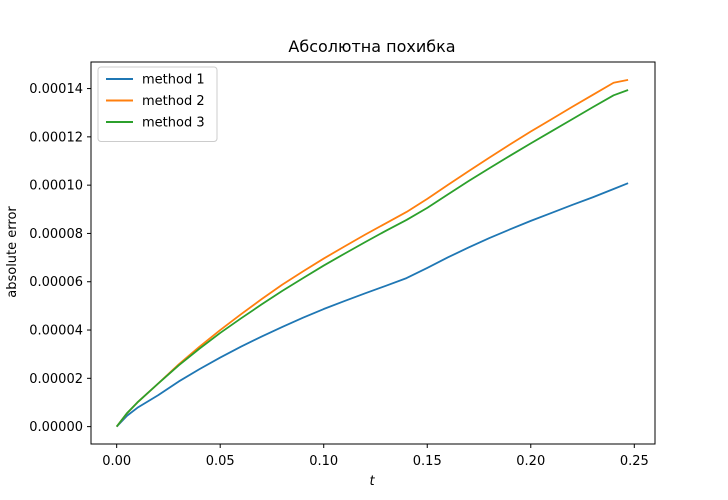 Image resolution: width=728 pixels, height=500 pixels. Describe the element at coordinates (173, 123) in the screenshot. I see `legend-label: method 3` at that location.